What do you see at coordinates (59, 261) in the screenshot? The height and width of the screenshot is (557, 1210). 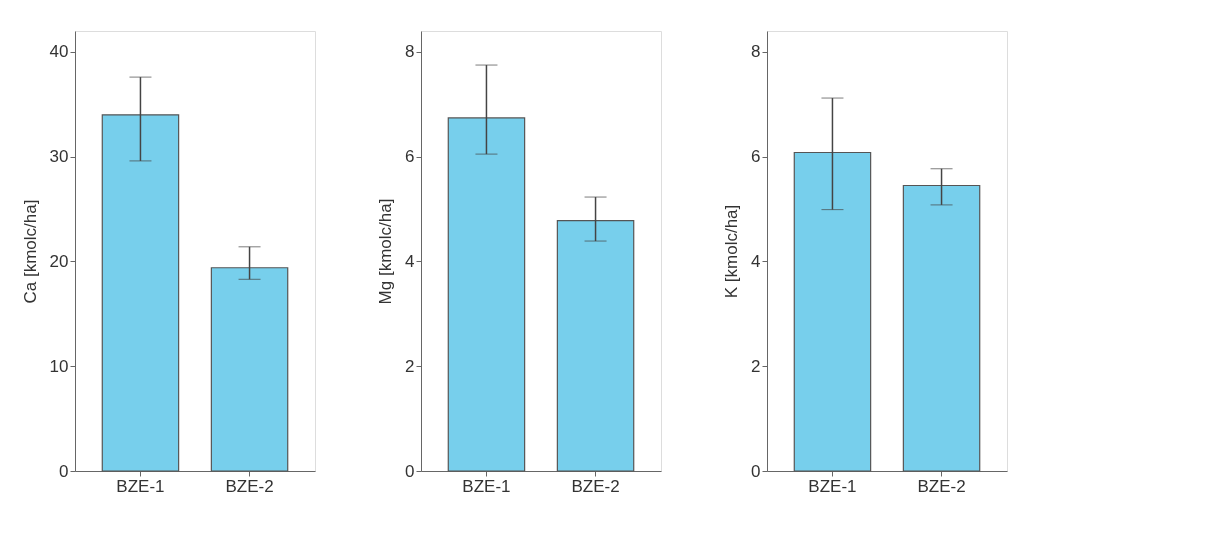 I see `y-tick-label: 20` at bounding box center [59, 261].